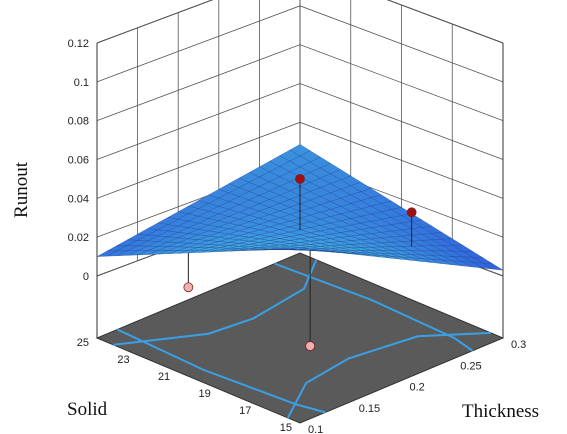  Describe the element at coordinates (78, 122) in the screenshot. I see `runout-tick-label: 0.08` at that location.